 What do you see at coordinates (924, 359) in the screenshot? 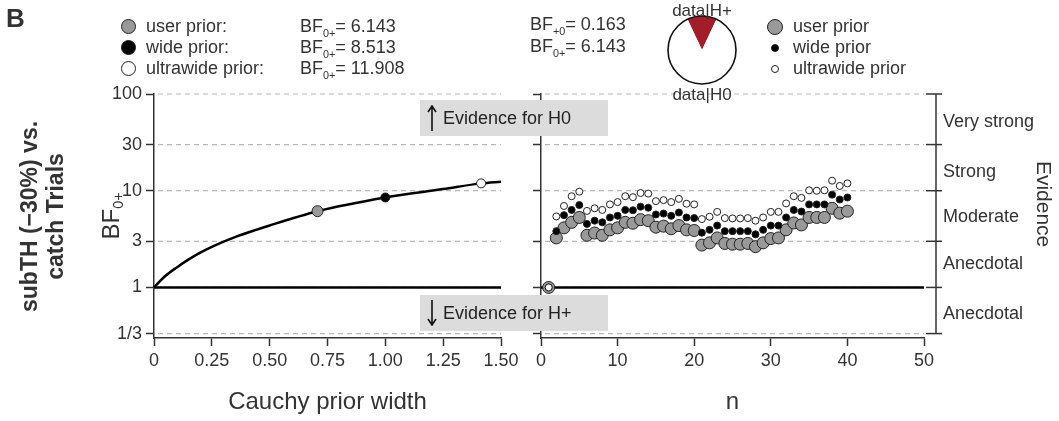
I see `x-tick-label: 50` at bounding box center [924, 359].